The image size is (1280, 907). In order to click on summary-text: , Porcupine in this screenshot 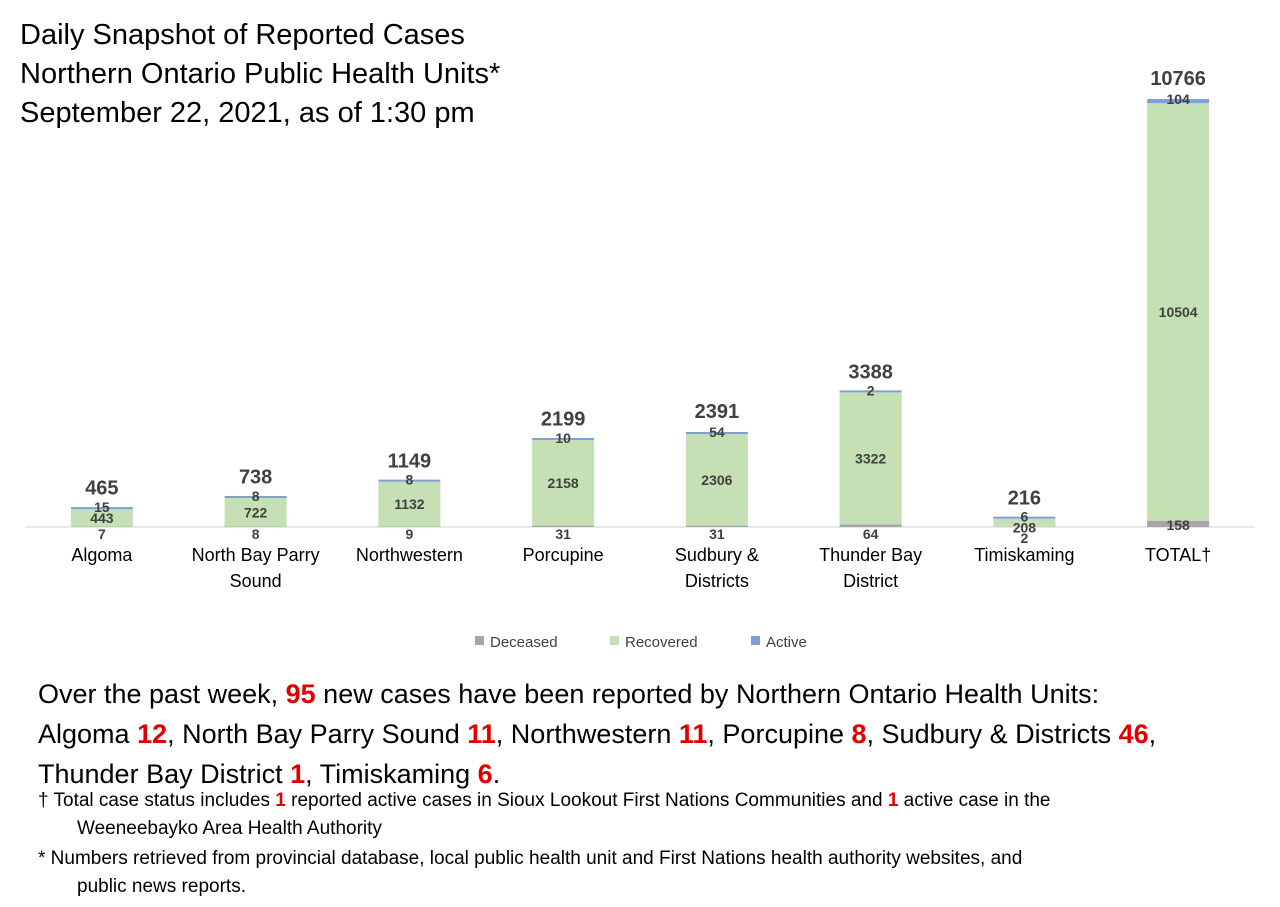, I will do `click(779, 734)`.